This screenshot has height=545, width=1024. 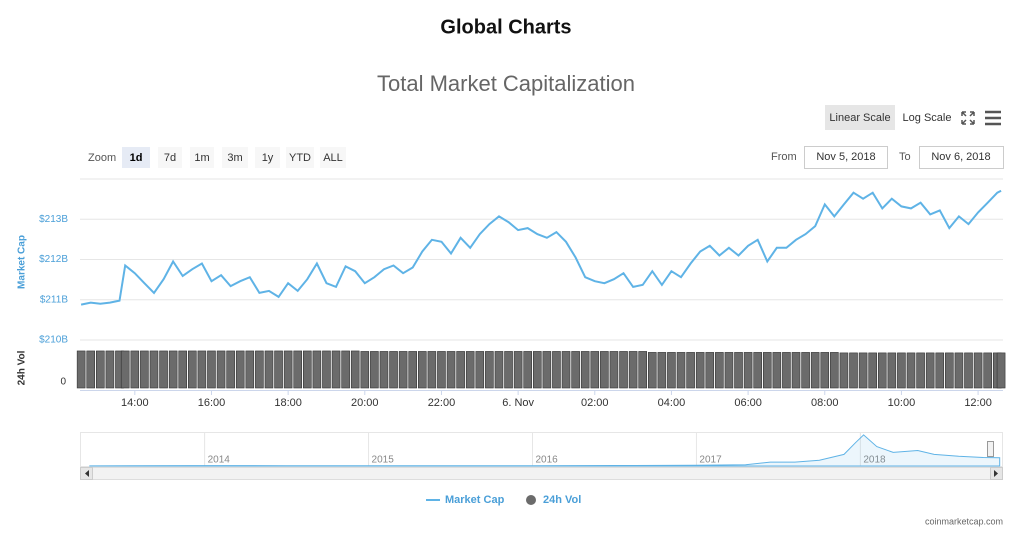 What do you see at coordinates (442, 403) in the screenshot?
I see `x-tick-label: 22:00` at bounding box center [442, 403].